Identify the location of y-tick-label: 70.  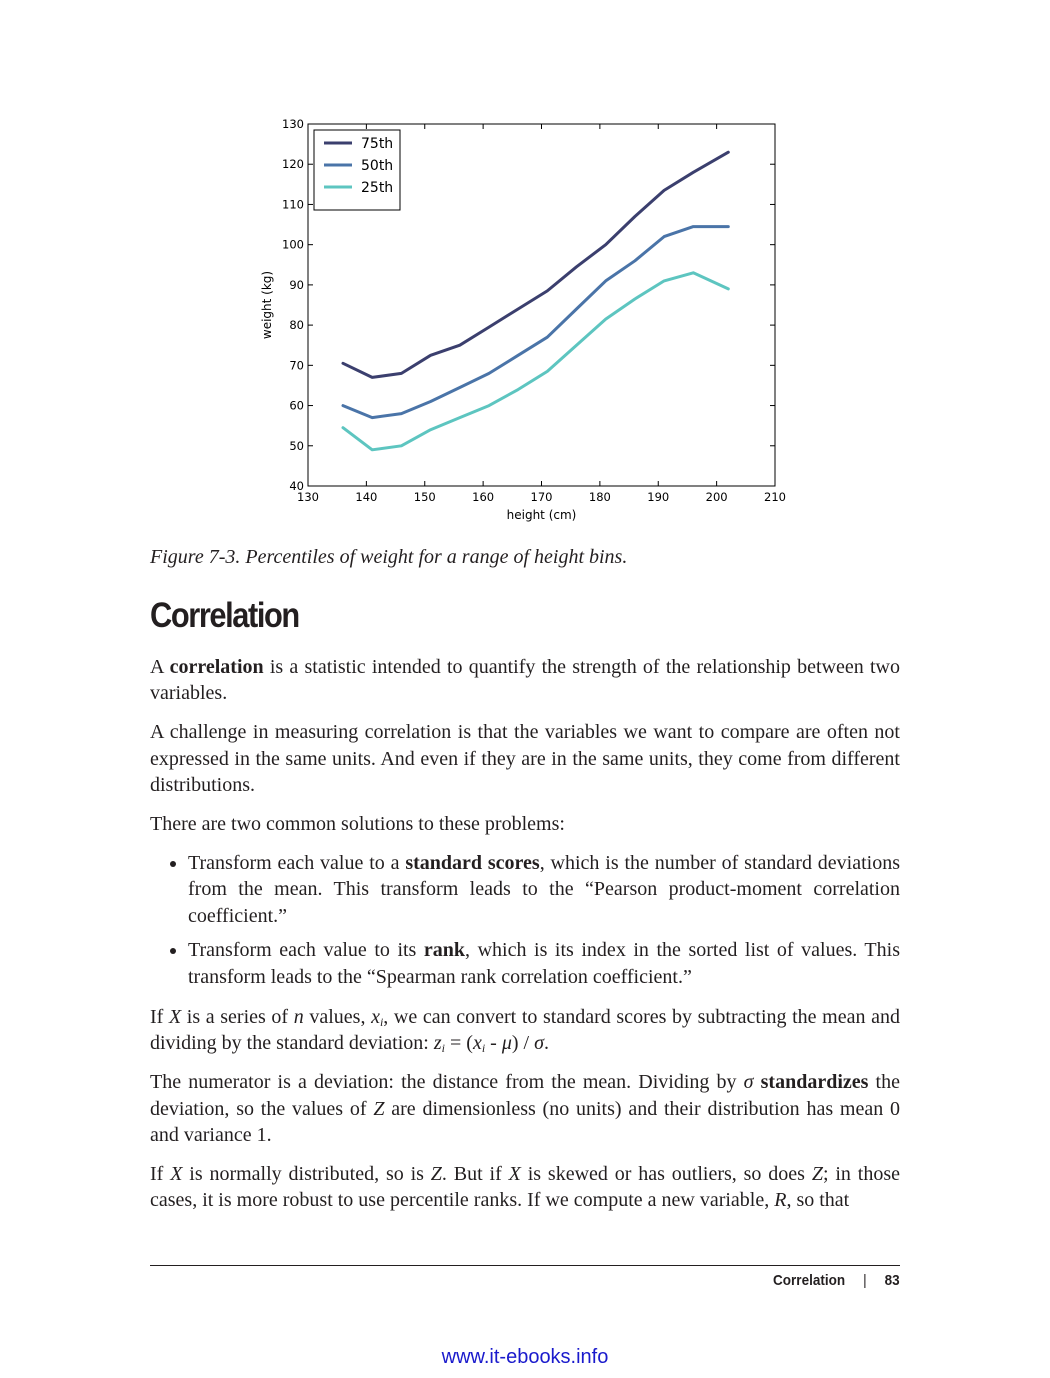
(296, 365).